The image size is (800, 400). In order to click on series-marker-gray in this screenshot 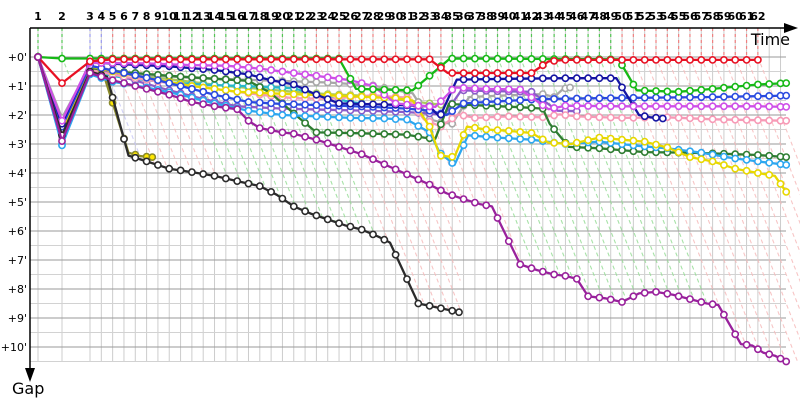, I will do `click(305, 81)`.